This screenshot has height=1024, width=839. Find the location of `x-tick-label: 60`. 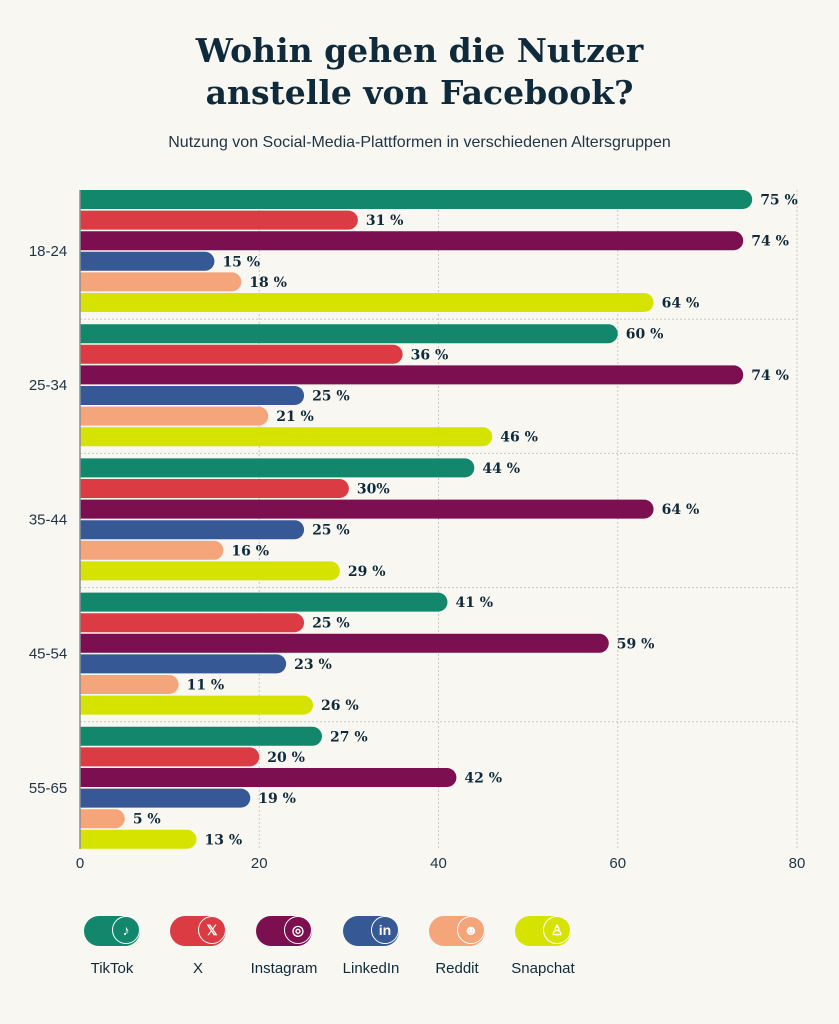

x-tick-label: 60 is located at coordinates (617, 863).